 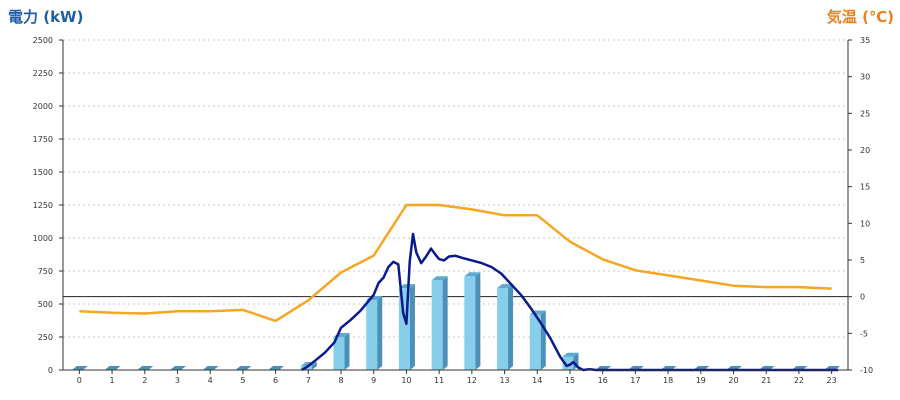 I want to click on x-tick-label: 11, so click(x=439, y=380).